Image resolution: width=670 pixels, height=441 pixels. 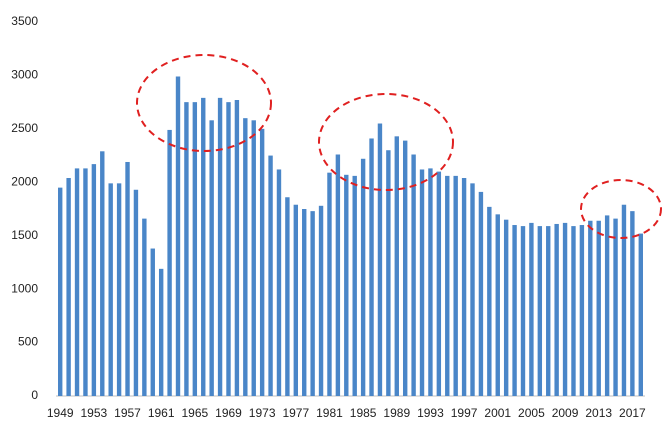 I want to click on x-tick-label: 2017, so click(x=632, y=413).